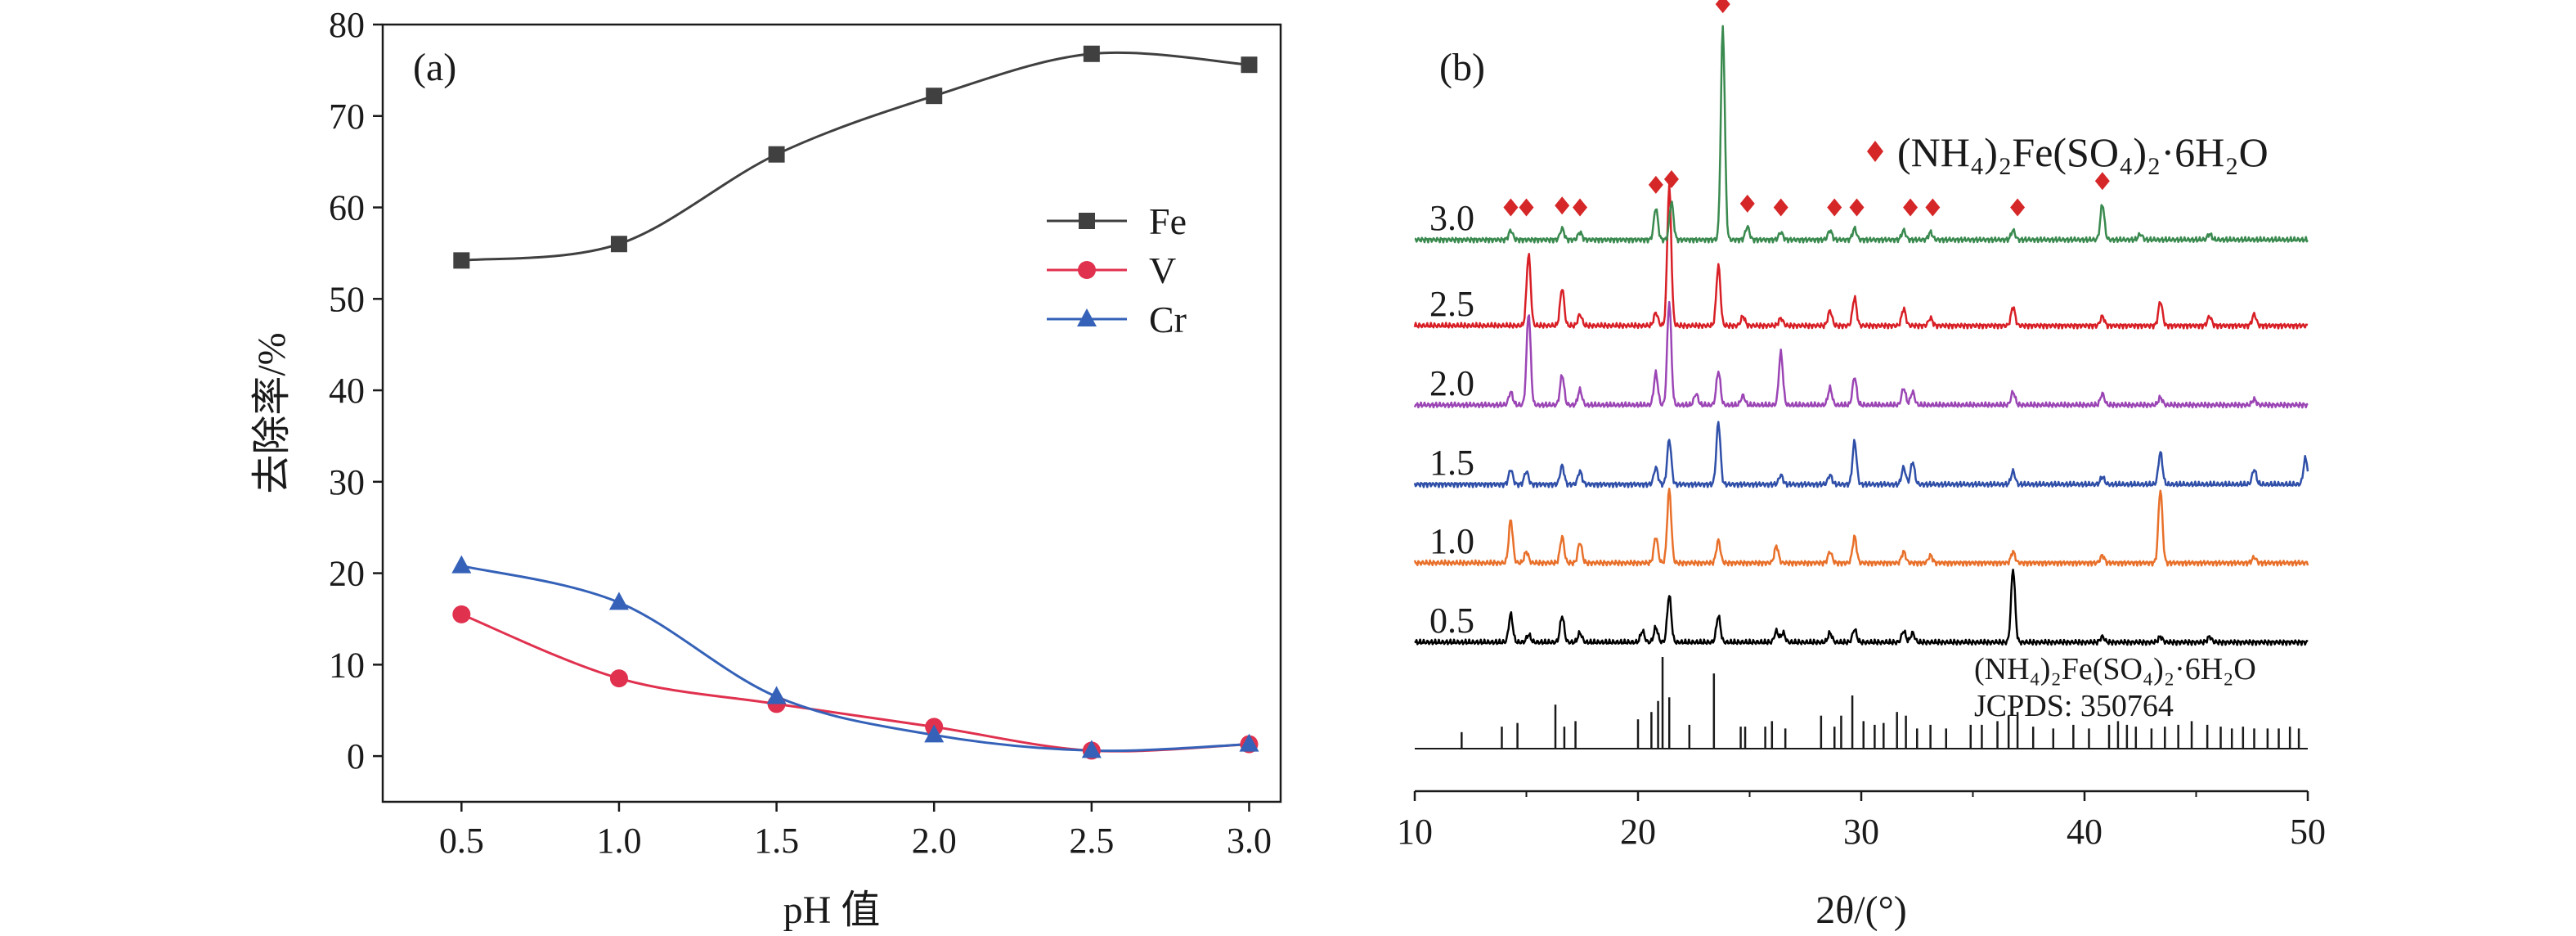  I want to click on panel-a-y-axis-title: 去除率/%, so click(272, 413).